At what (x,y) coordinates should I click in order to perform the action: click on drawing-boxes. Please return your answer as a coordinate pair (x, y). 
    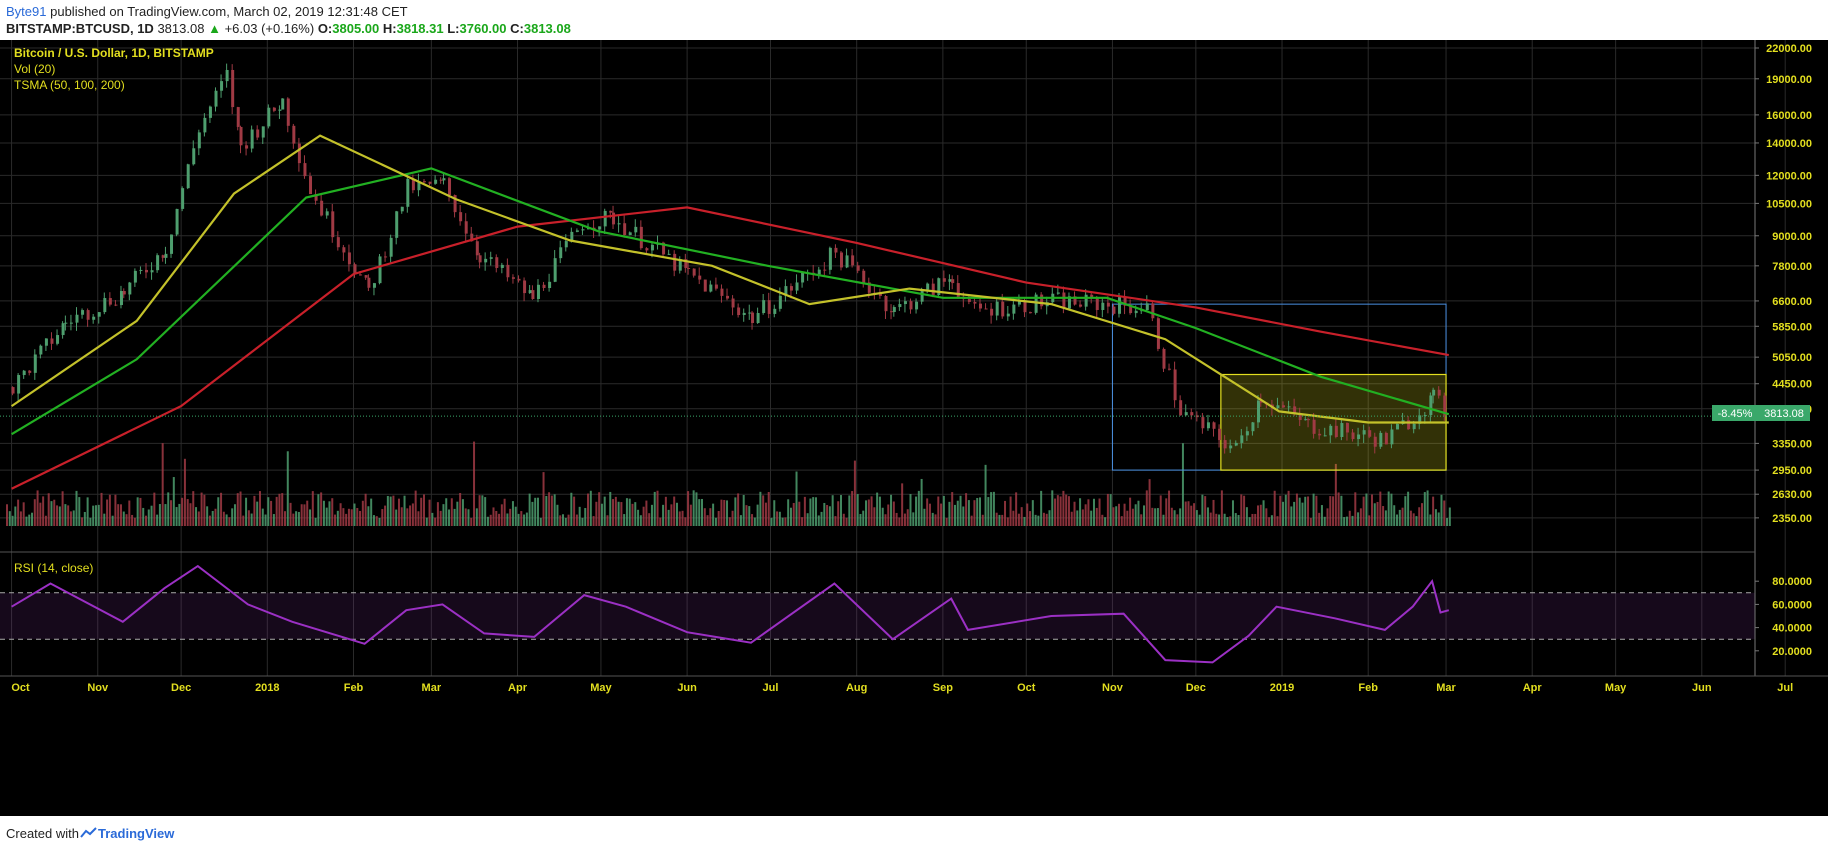
    Looking at the image, I should click on (1279, 387).